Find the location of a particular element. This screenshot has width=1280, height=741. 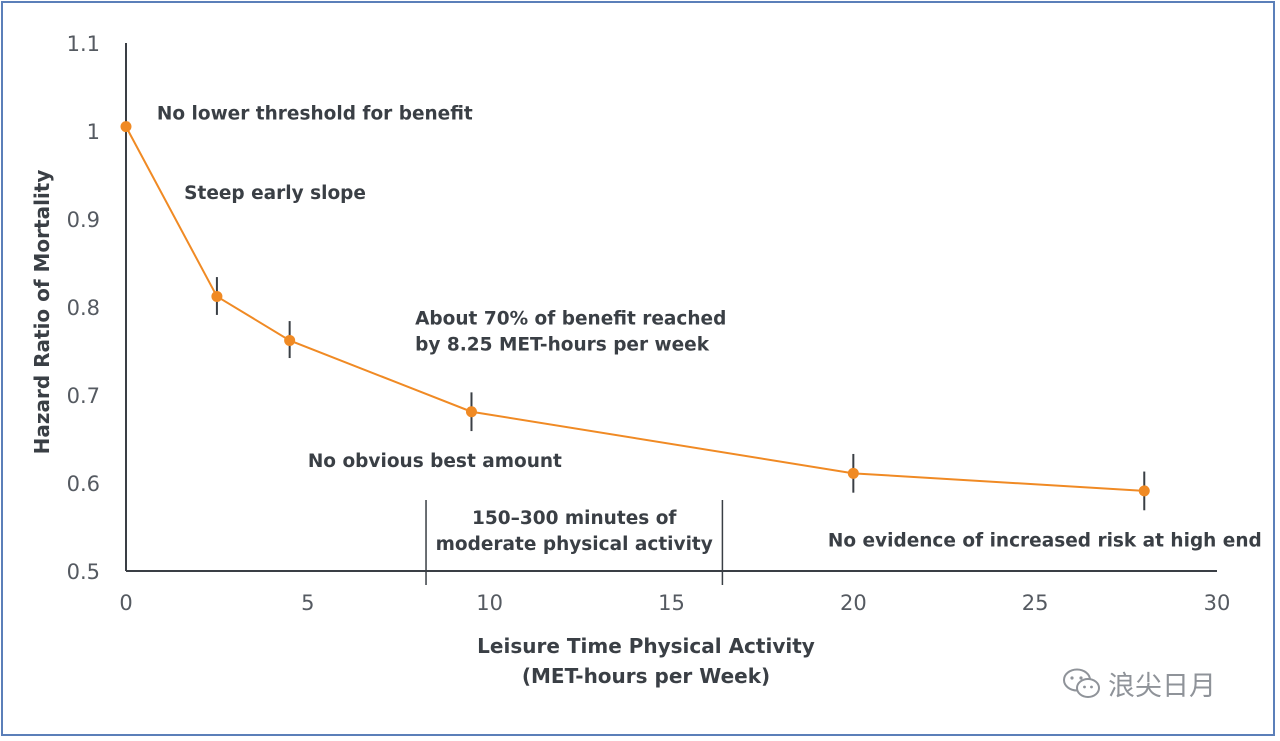

band-label-line: moderate physical activity is located at coordinates (574, 544).